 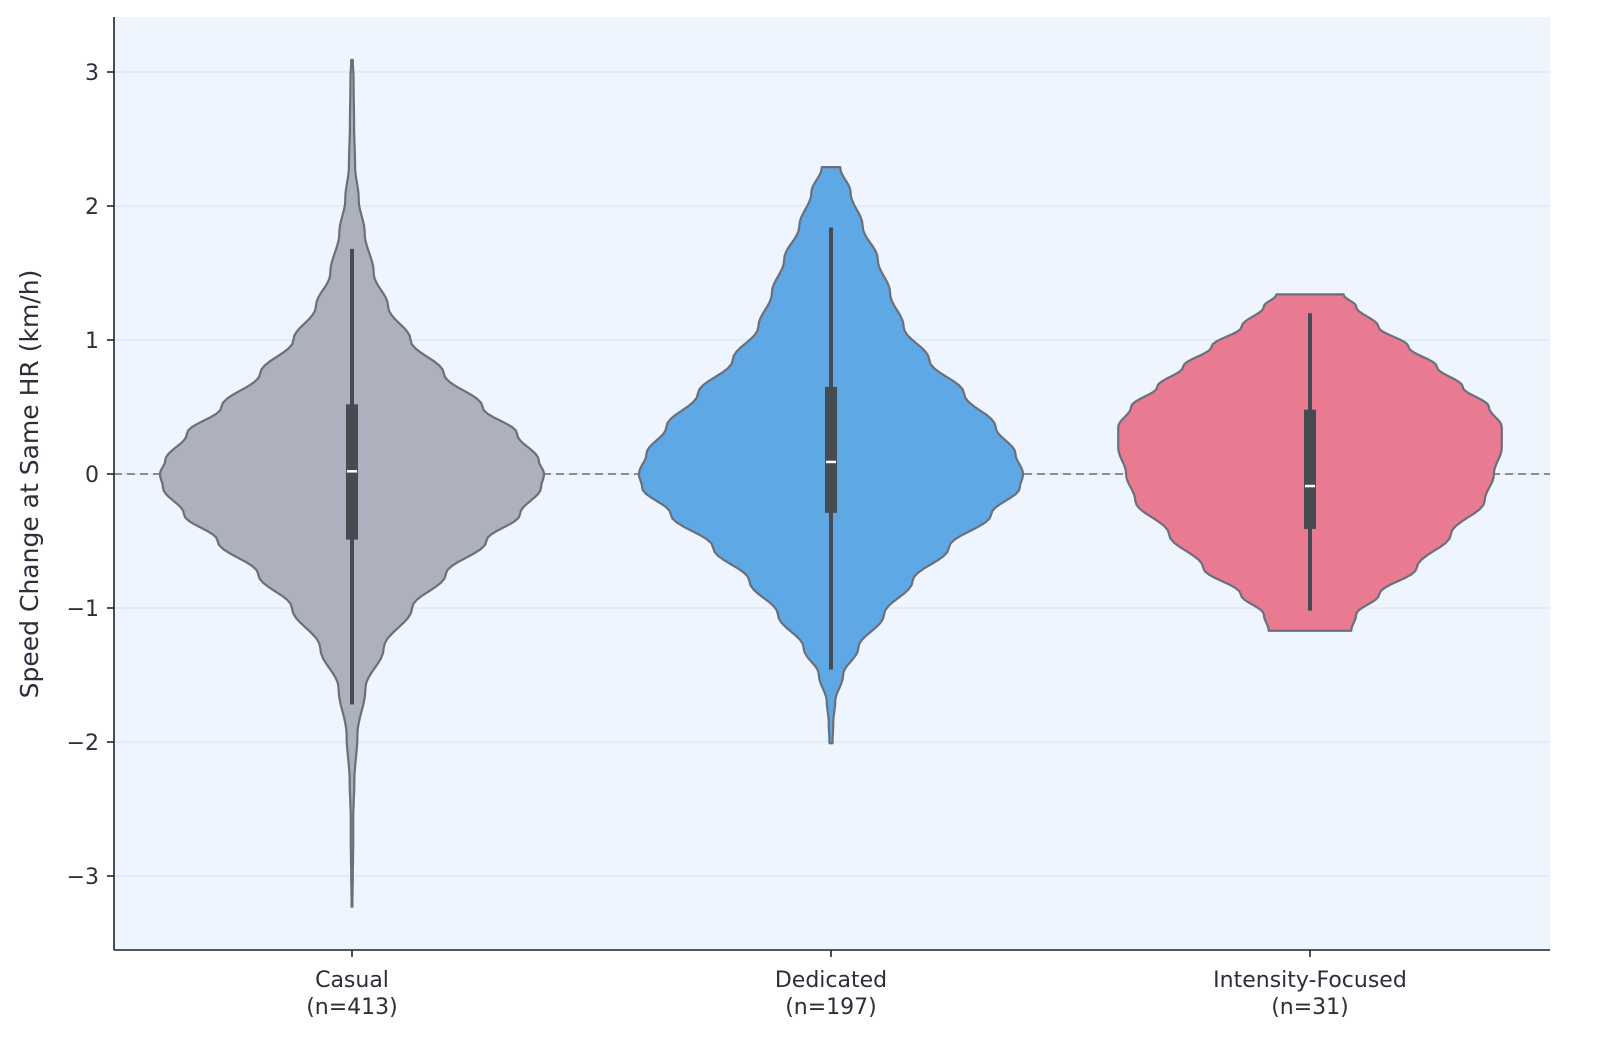 I want to click on y-tick-label: 0, so click(x=92, y=475).